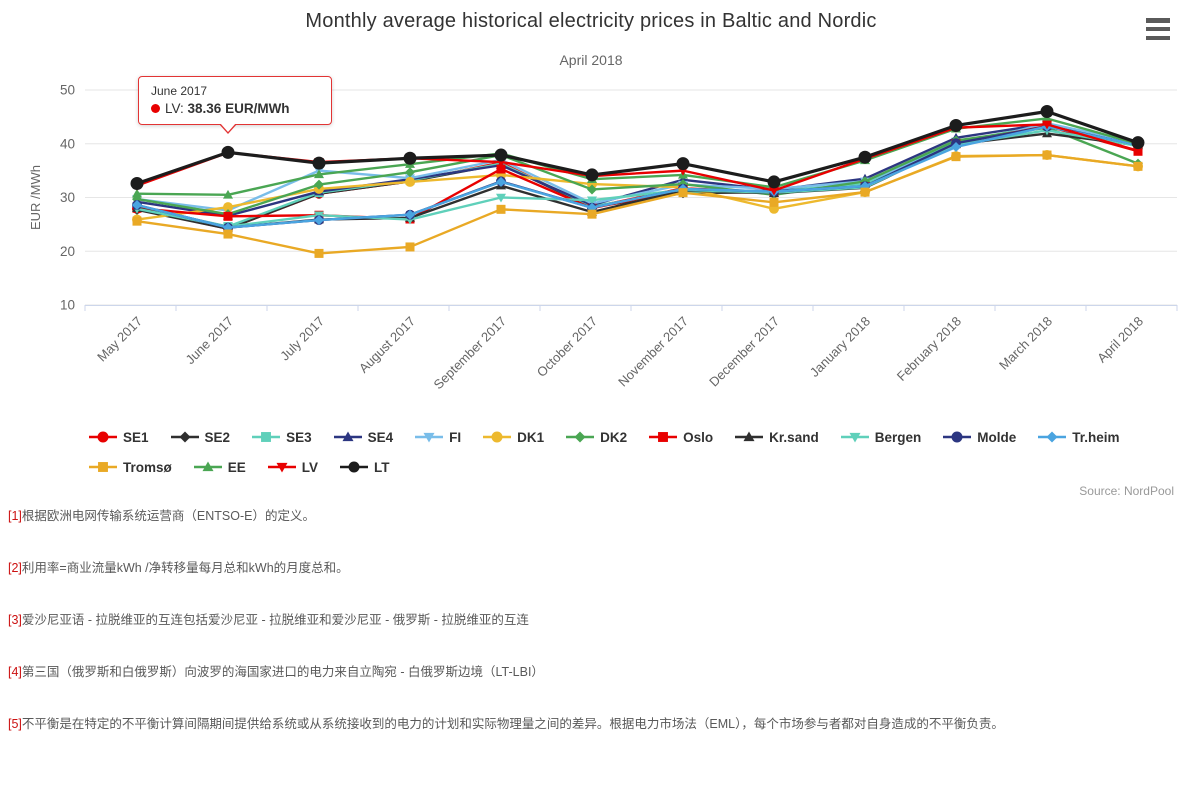 The image size is (1182, 788). I want to click on legend-item-molde: Molde, so click(979, 437).